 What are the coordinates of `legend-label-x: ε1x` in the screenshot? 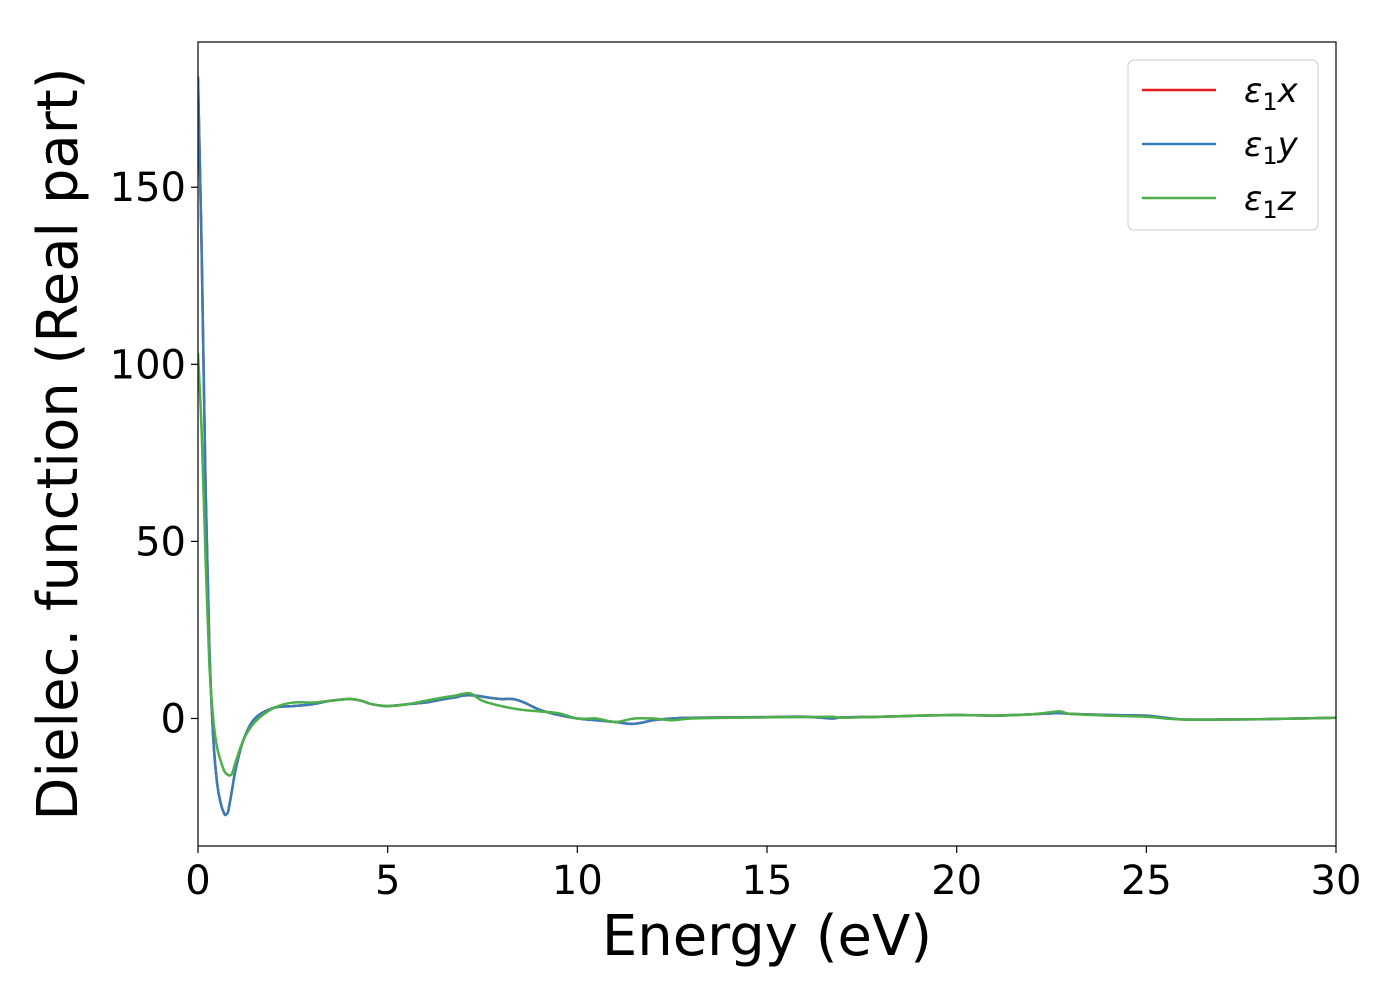 It's located at (1271, 93).